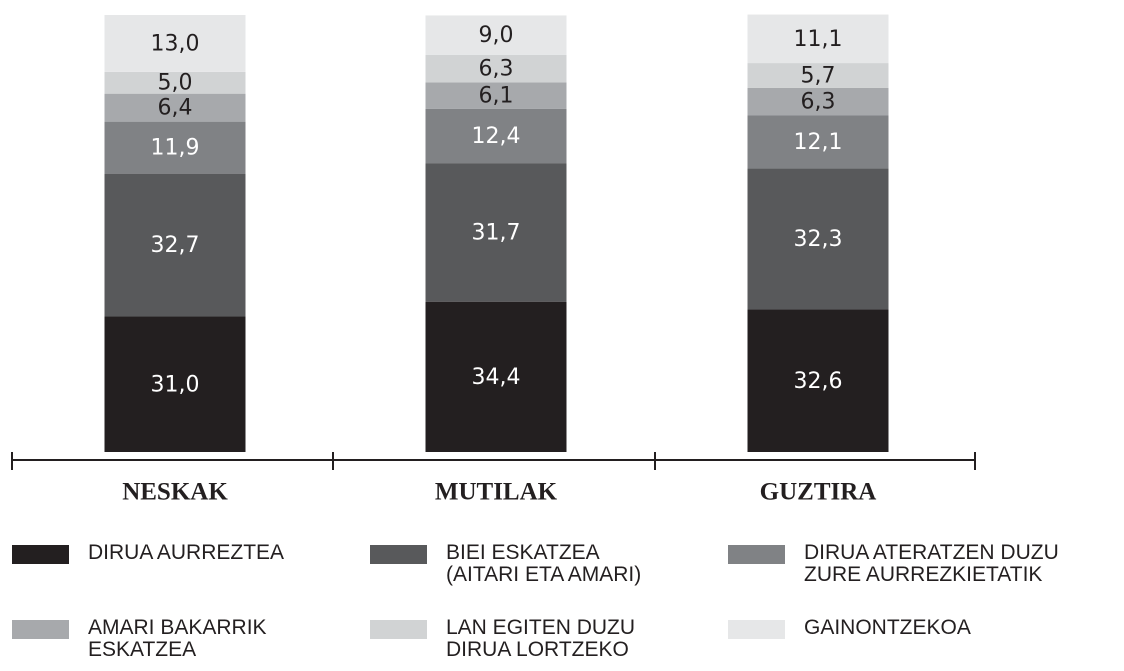  I want to click on legend-item: AMARI BAKARRIK ESKATZEA, so click(139, 639).